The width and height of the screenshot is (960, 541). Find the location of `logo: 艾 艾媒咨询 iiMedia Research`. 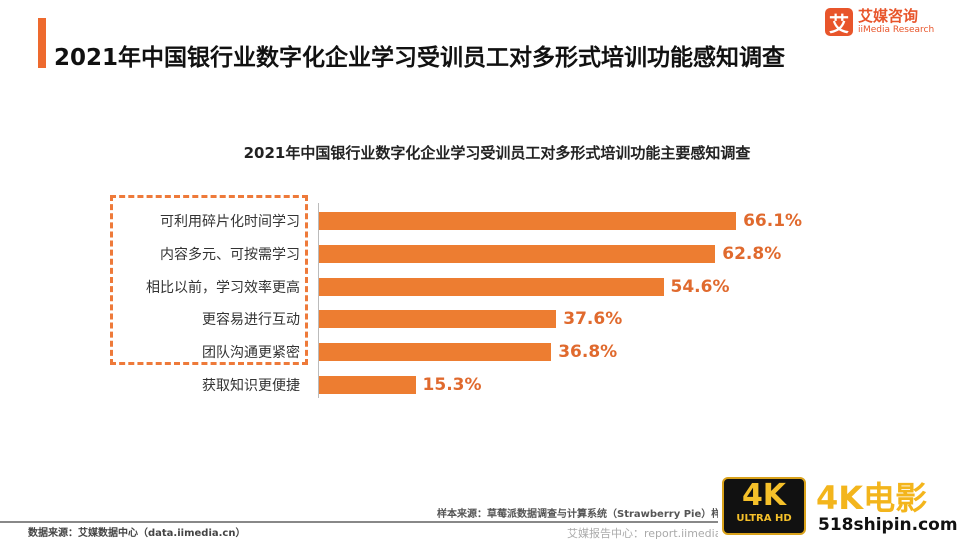

logo: 艾 艾媒咨询 iiMedia Research is located at coordinates (879, 22).